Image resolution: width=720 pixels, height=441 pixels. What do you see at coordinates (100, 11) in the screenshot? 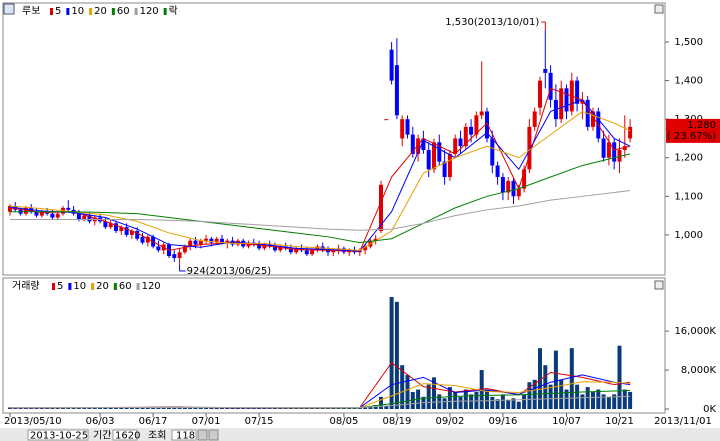
I see `legend-label: 20` at bounding box center [100, 11].